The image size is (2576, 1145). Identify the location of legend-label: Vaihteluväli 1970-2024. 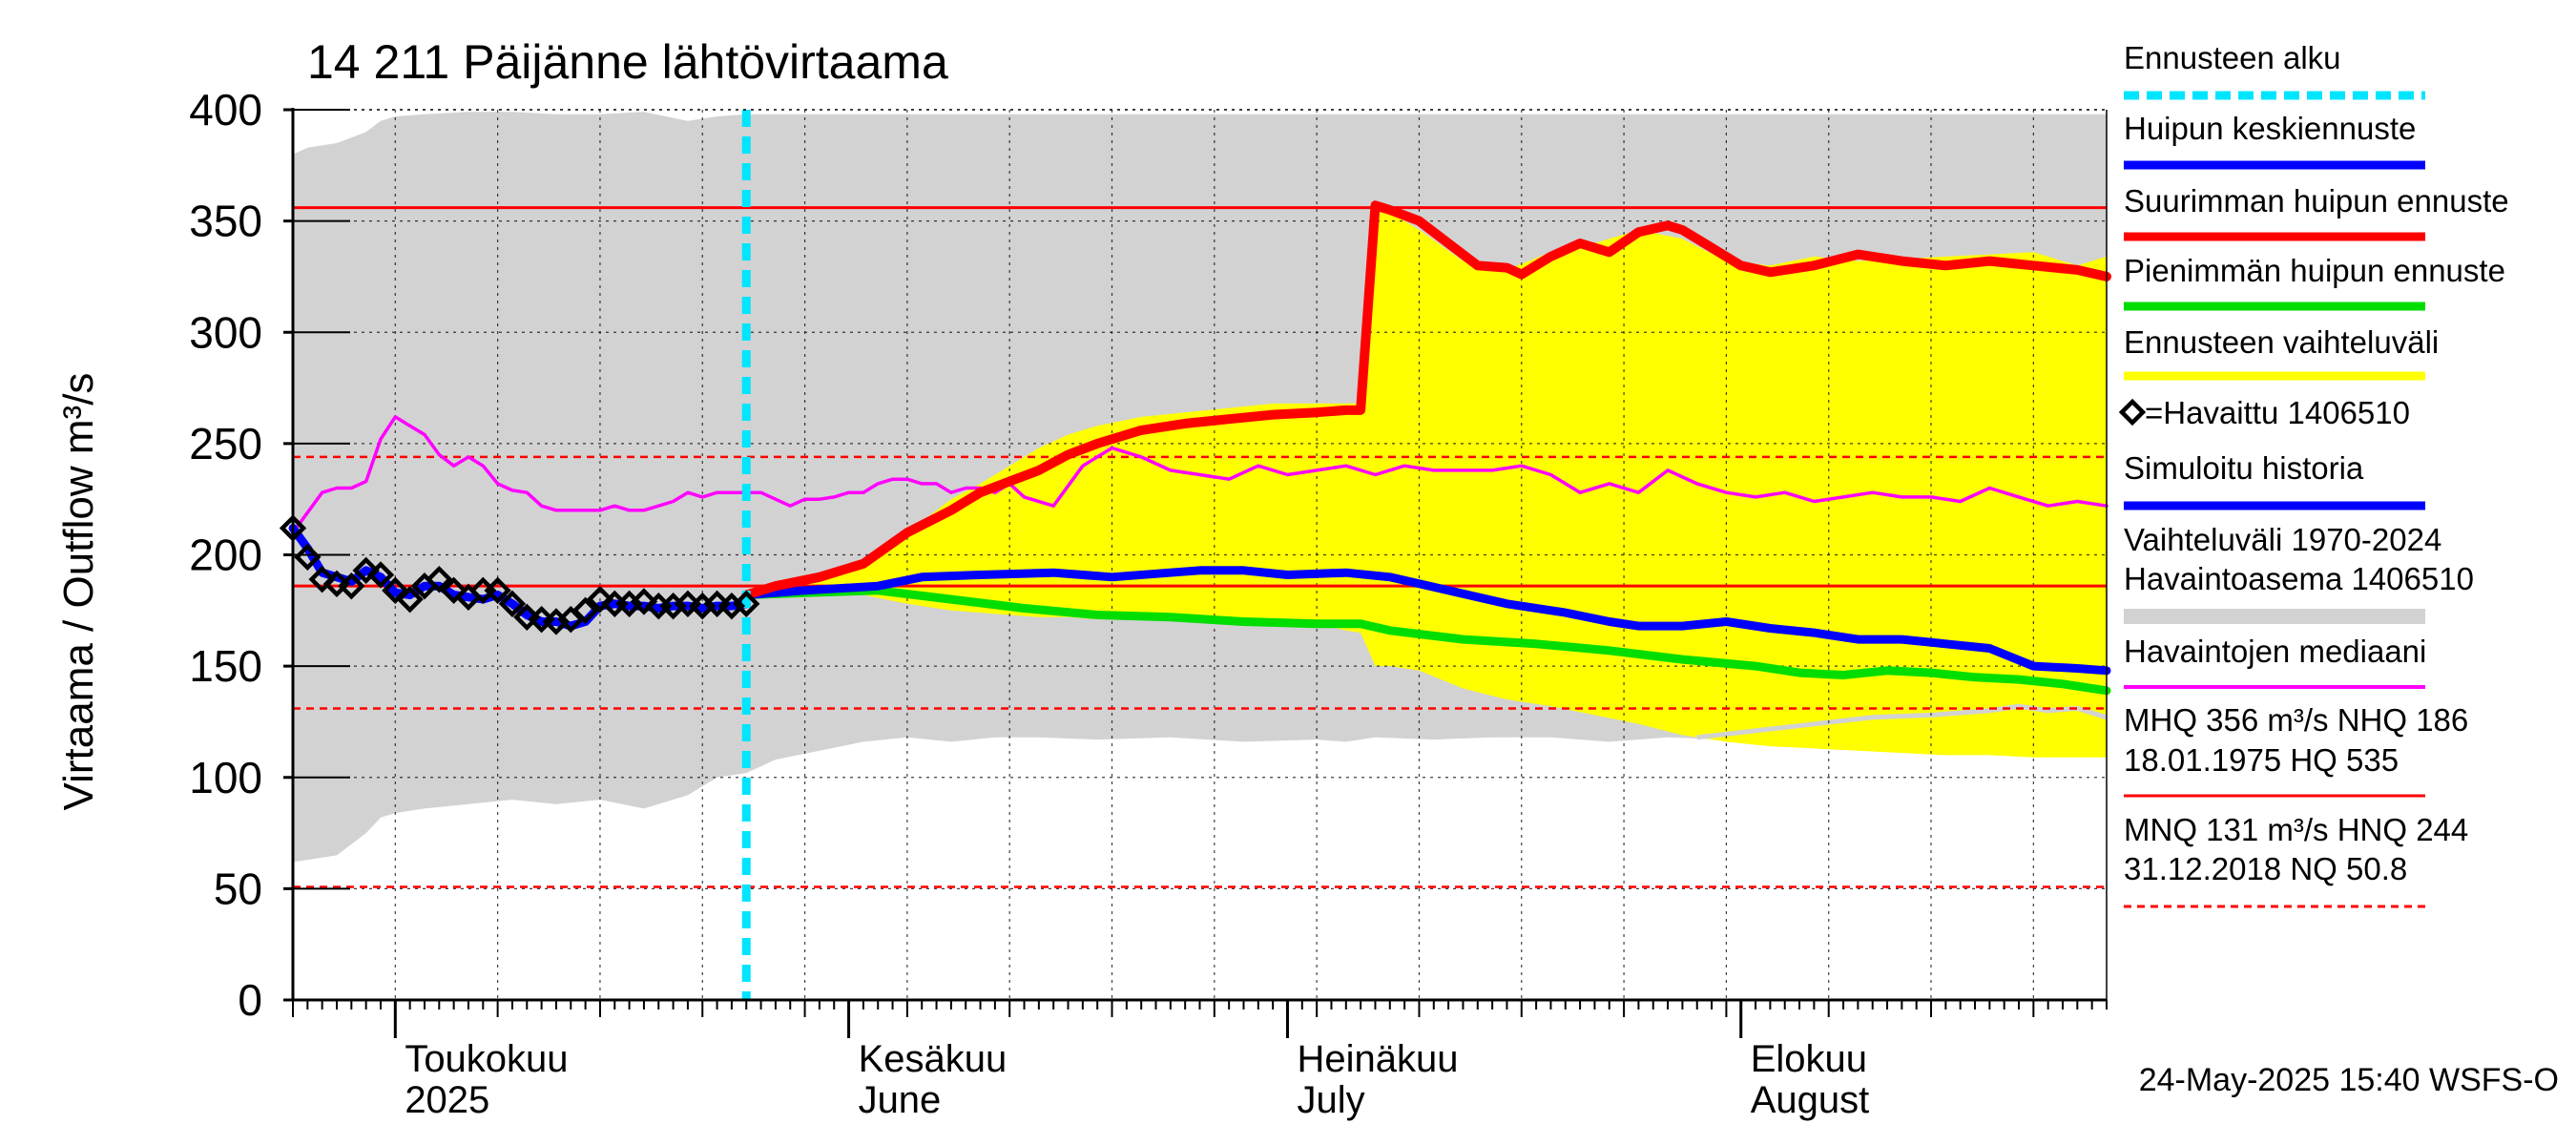
(2282, 540).